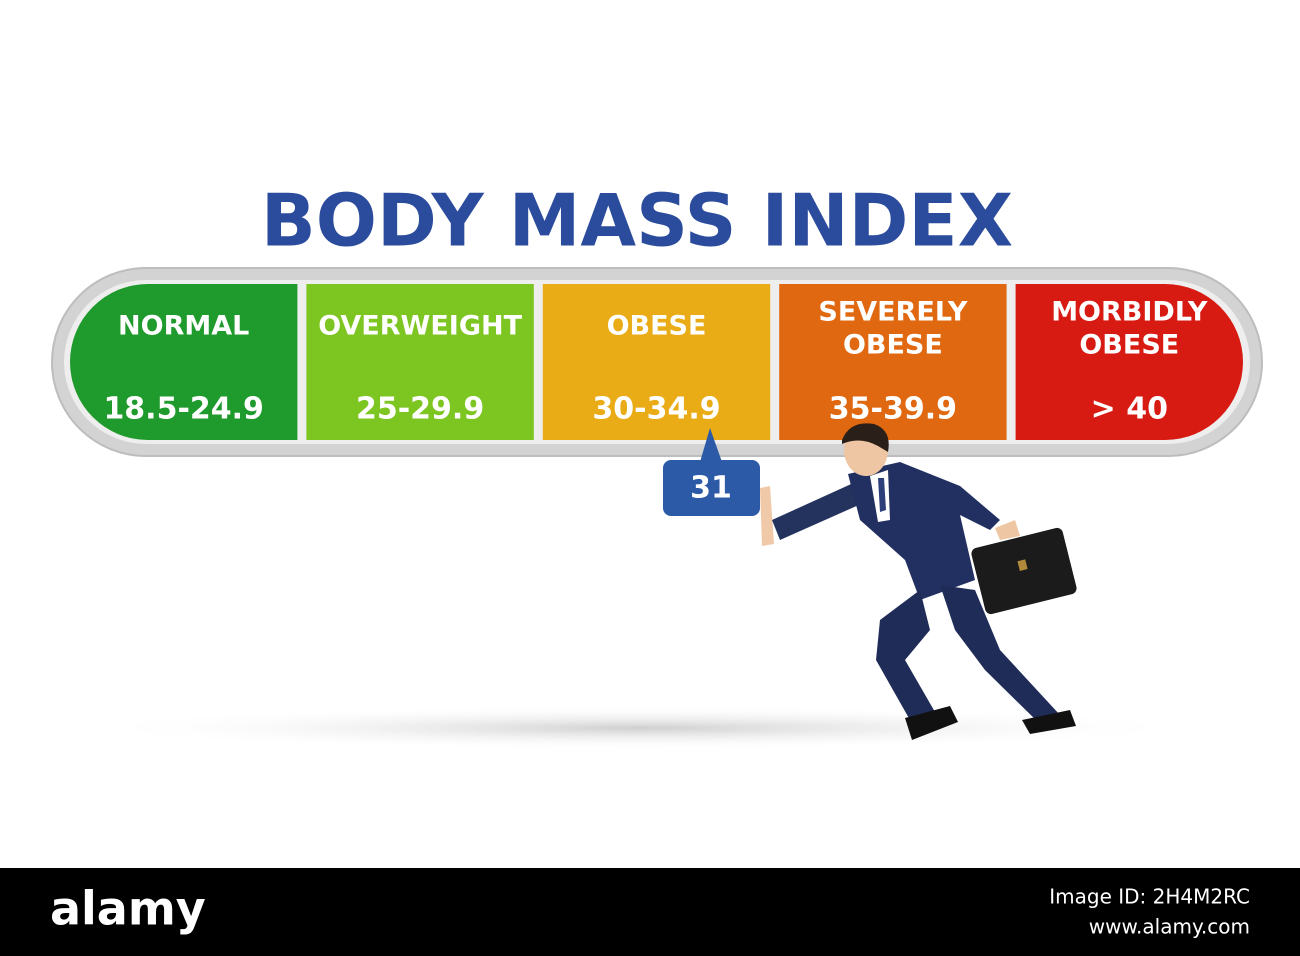  Describe the element at coordinates (711, 445) in the screenshot. I see `pointer-tip` at that location.